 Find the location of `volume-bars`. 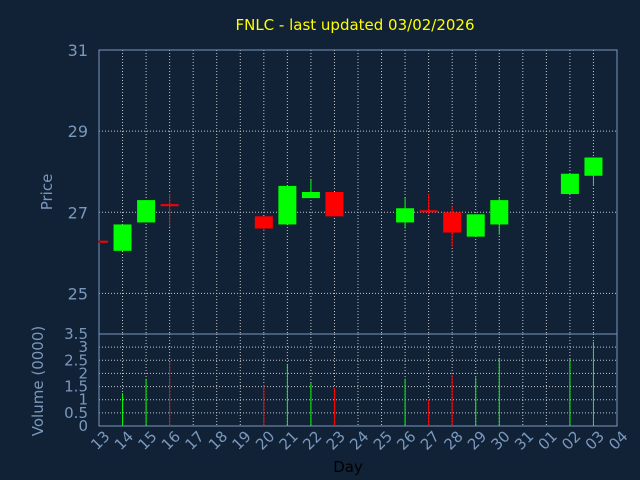

volume-bars is located at coordinates (358, 383).